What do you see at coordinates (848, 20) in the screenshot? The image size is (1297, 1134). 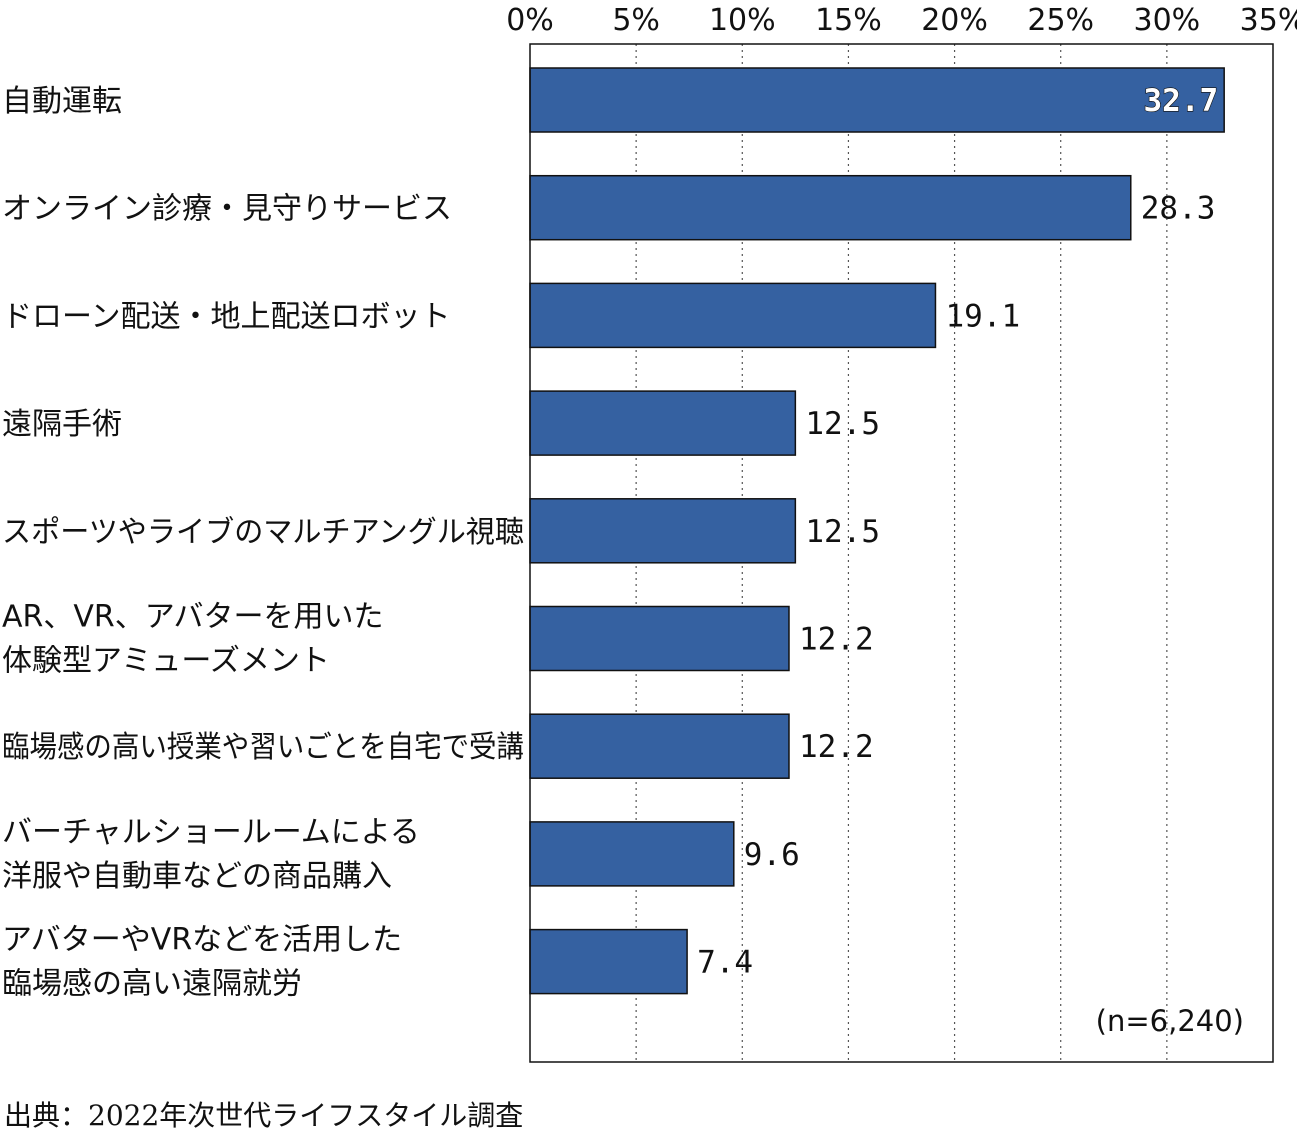 I see `x-tick-label: 15%` at bounding box center [848, 20].